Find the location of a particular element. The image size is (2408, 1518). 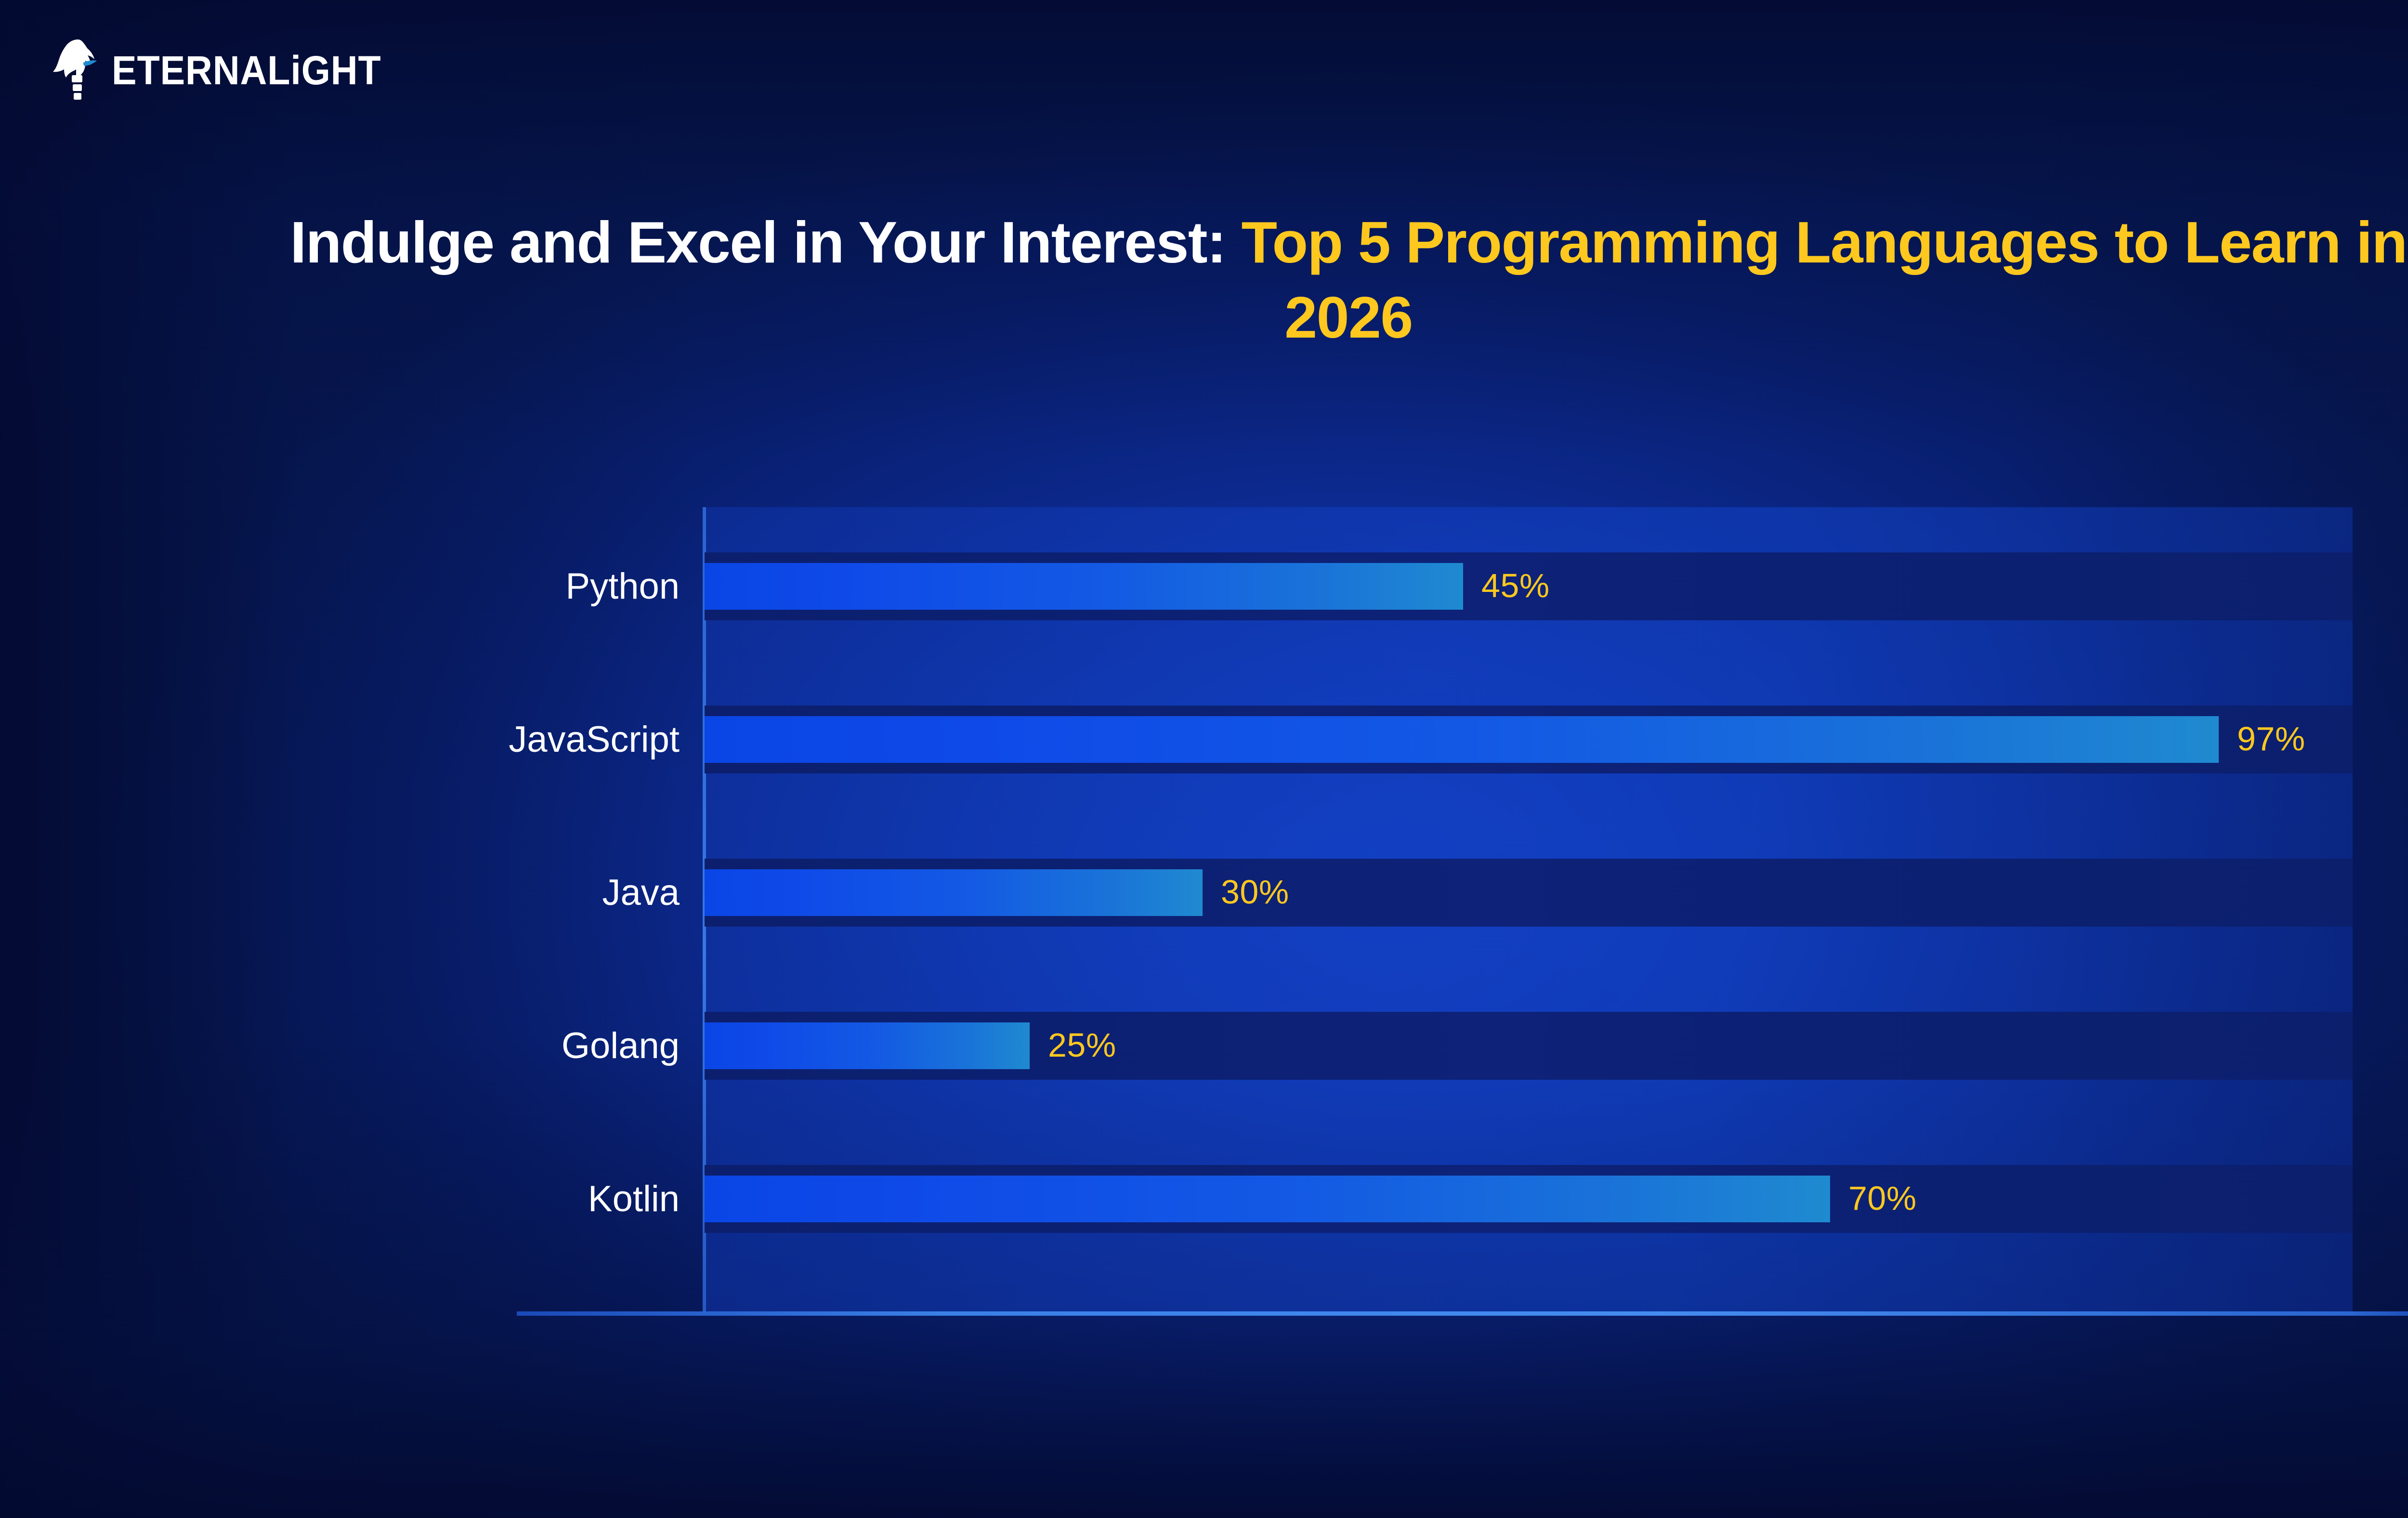

title-lead: Indulge and Excel in Your Interest: is located at coordinates (766, 242).